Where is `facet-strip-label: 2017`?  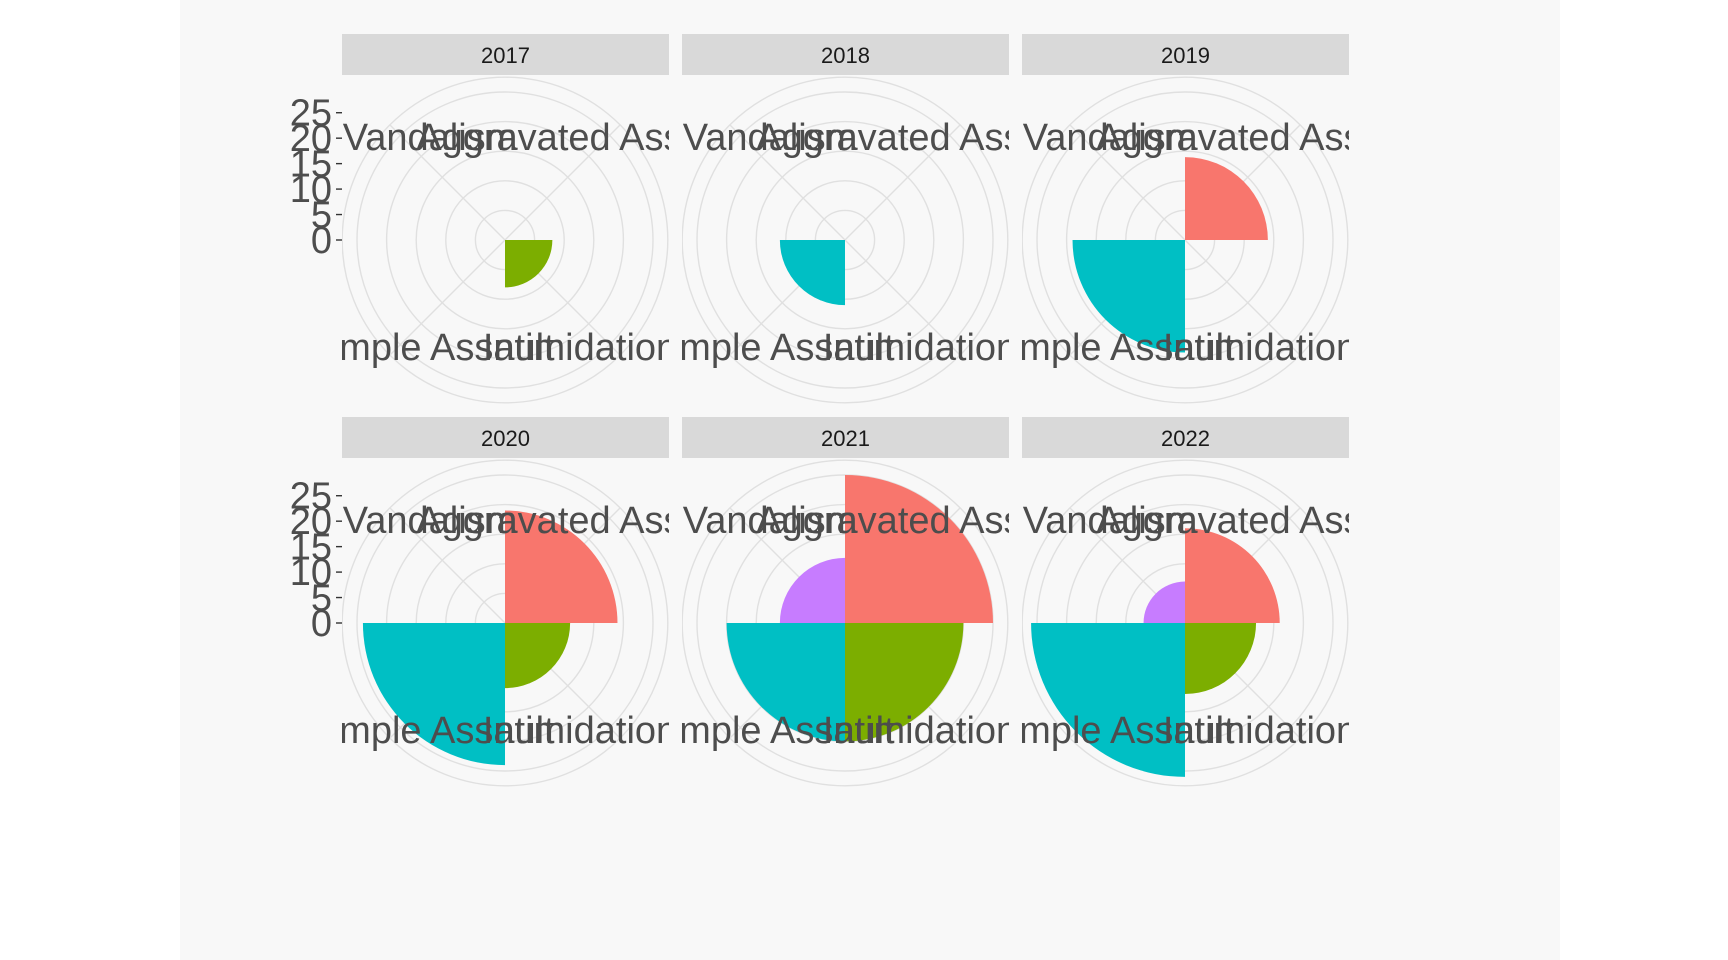 facet-strip-label: 2017 is located at coordinates (505, 55).